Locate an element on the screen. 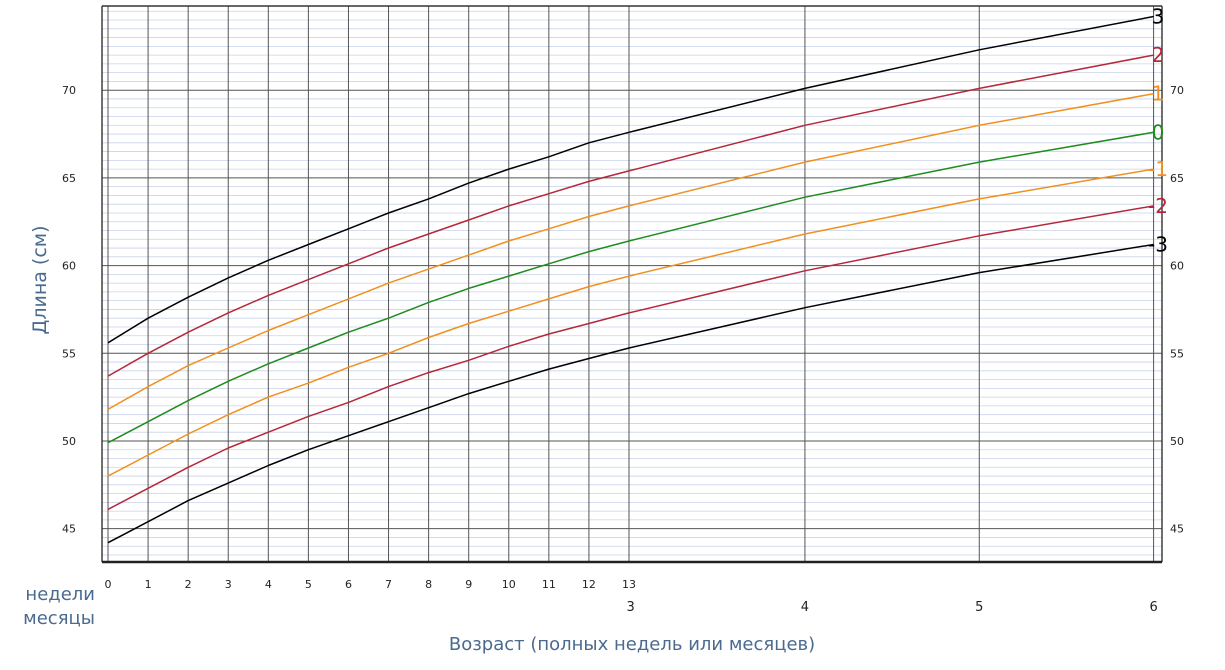  x-axis-title: Возраст (полных недель или месяцев) is located at coordinates (632, 644).